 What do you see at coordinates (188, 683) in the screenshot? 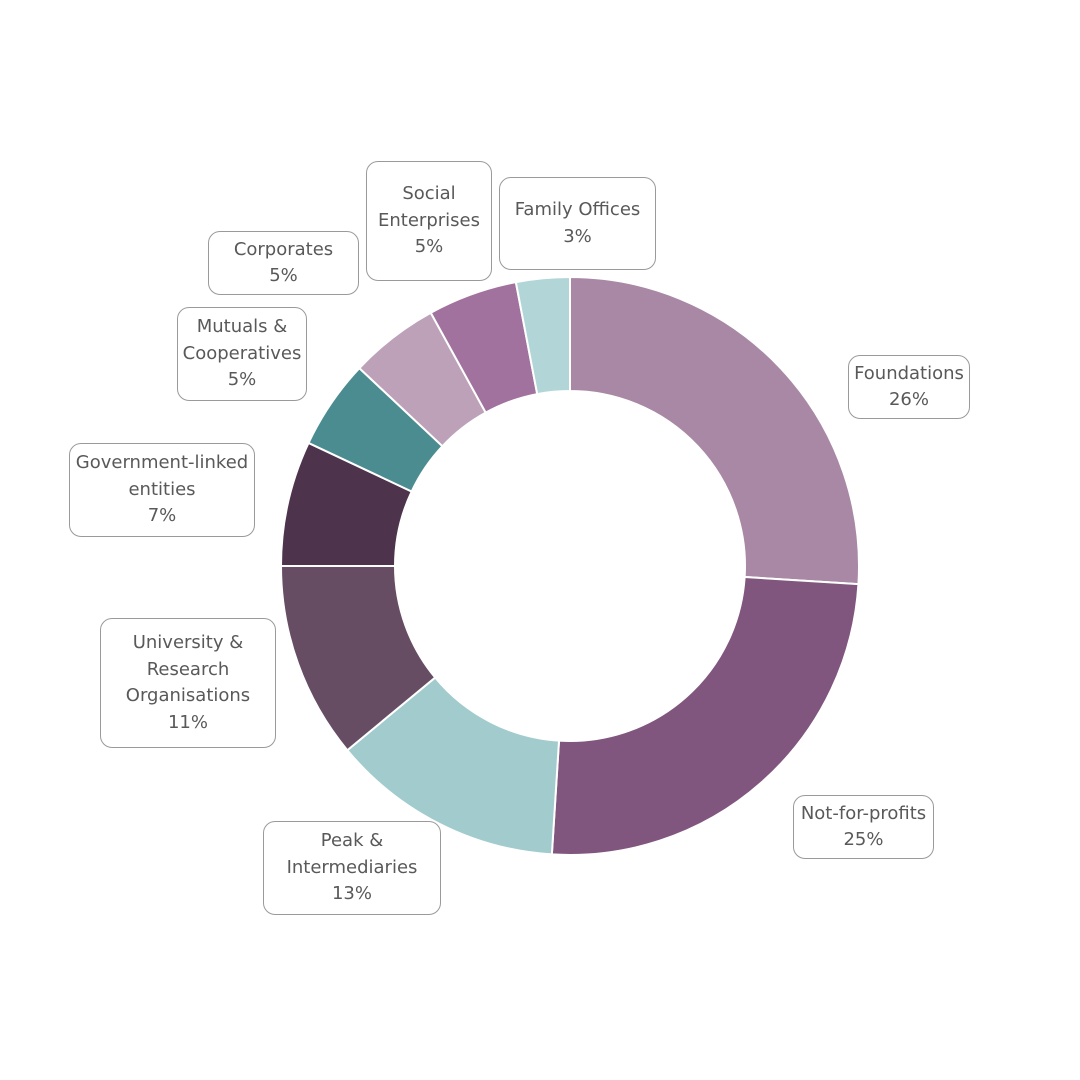
I see `callout-label-3: University & Research Organisations 11%` at bounding box center [188, 683].